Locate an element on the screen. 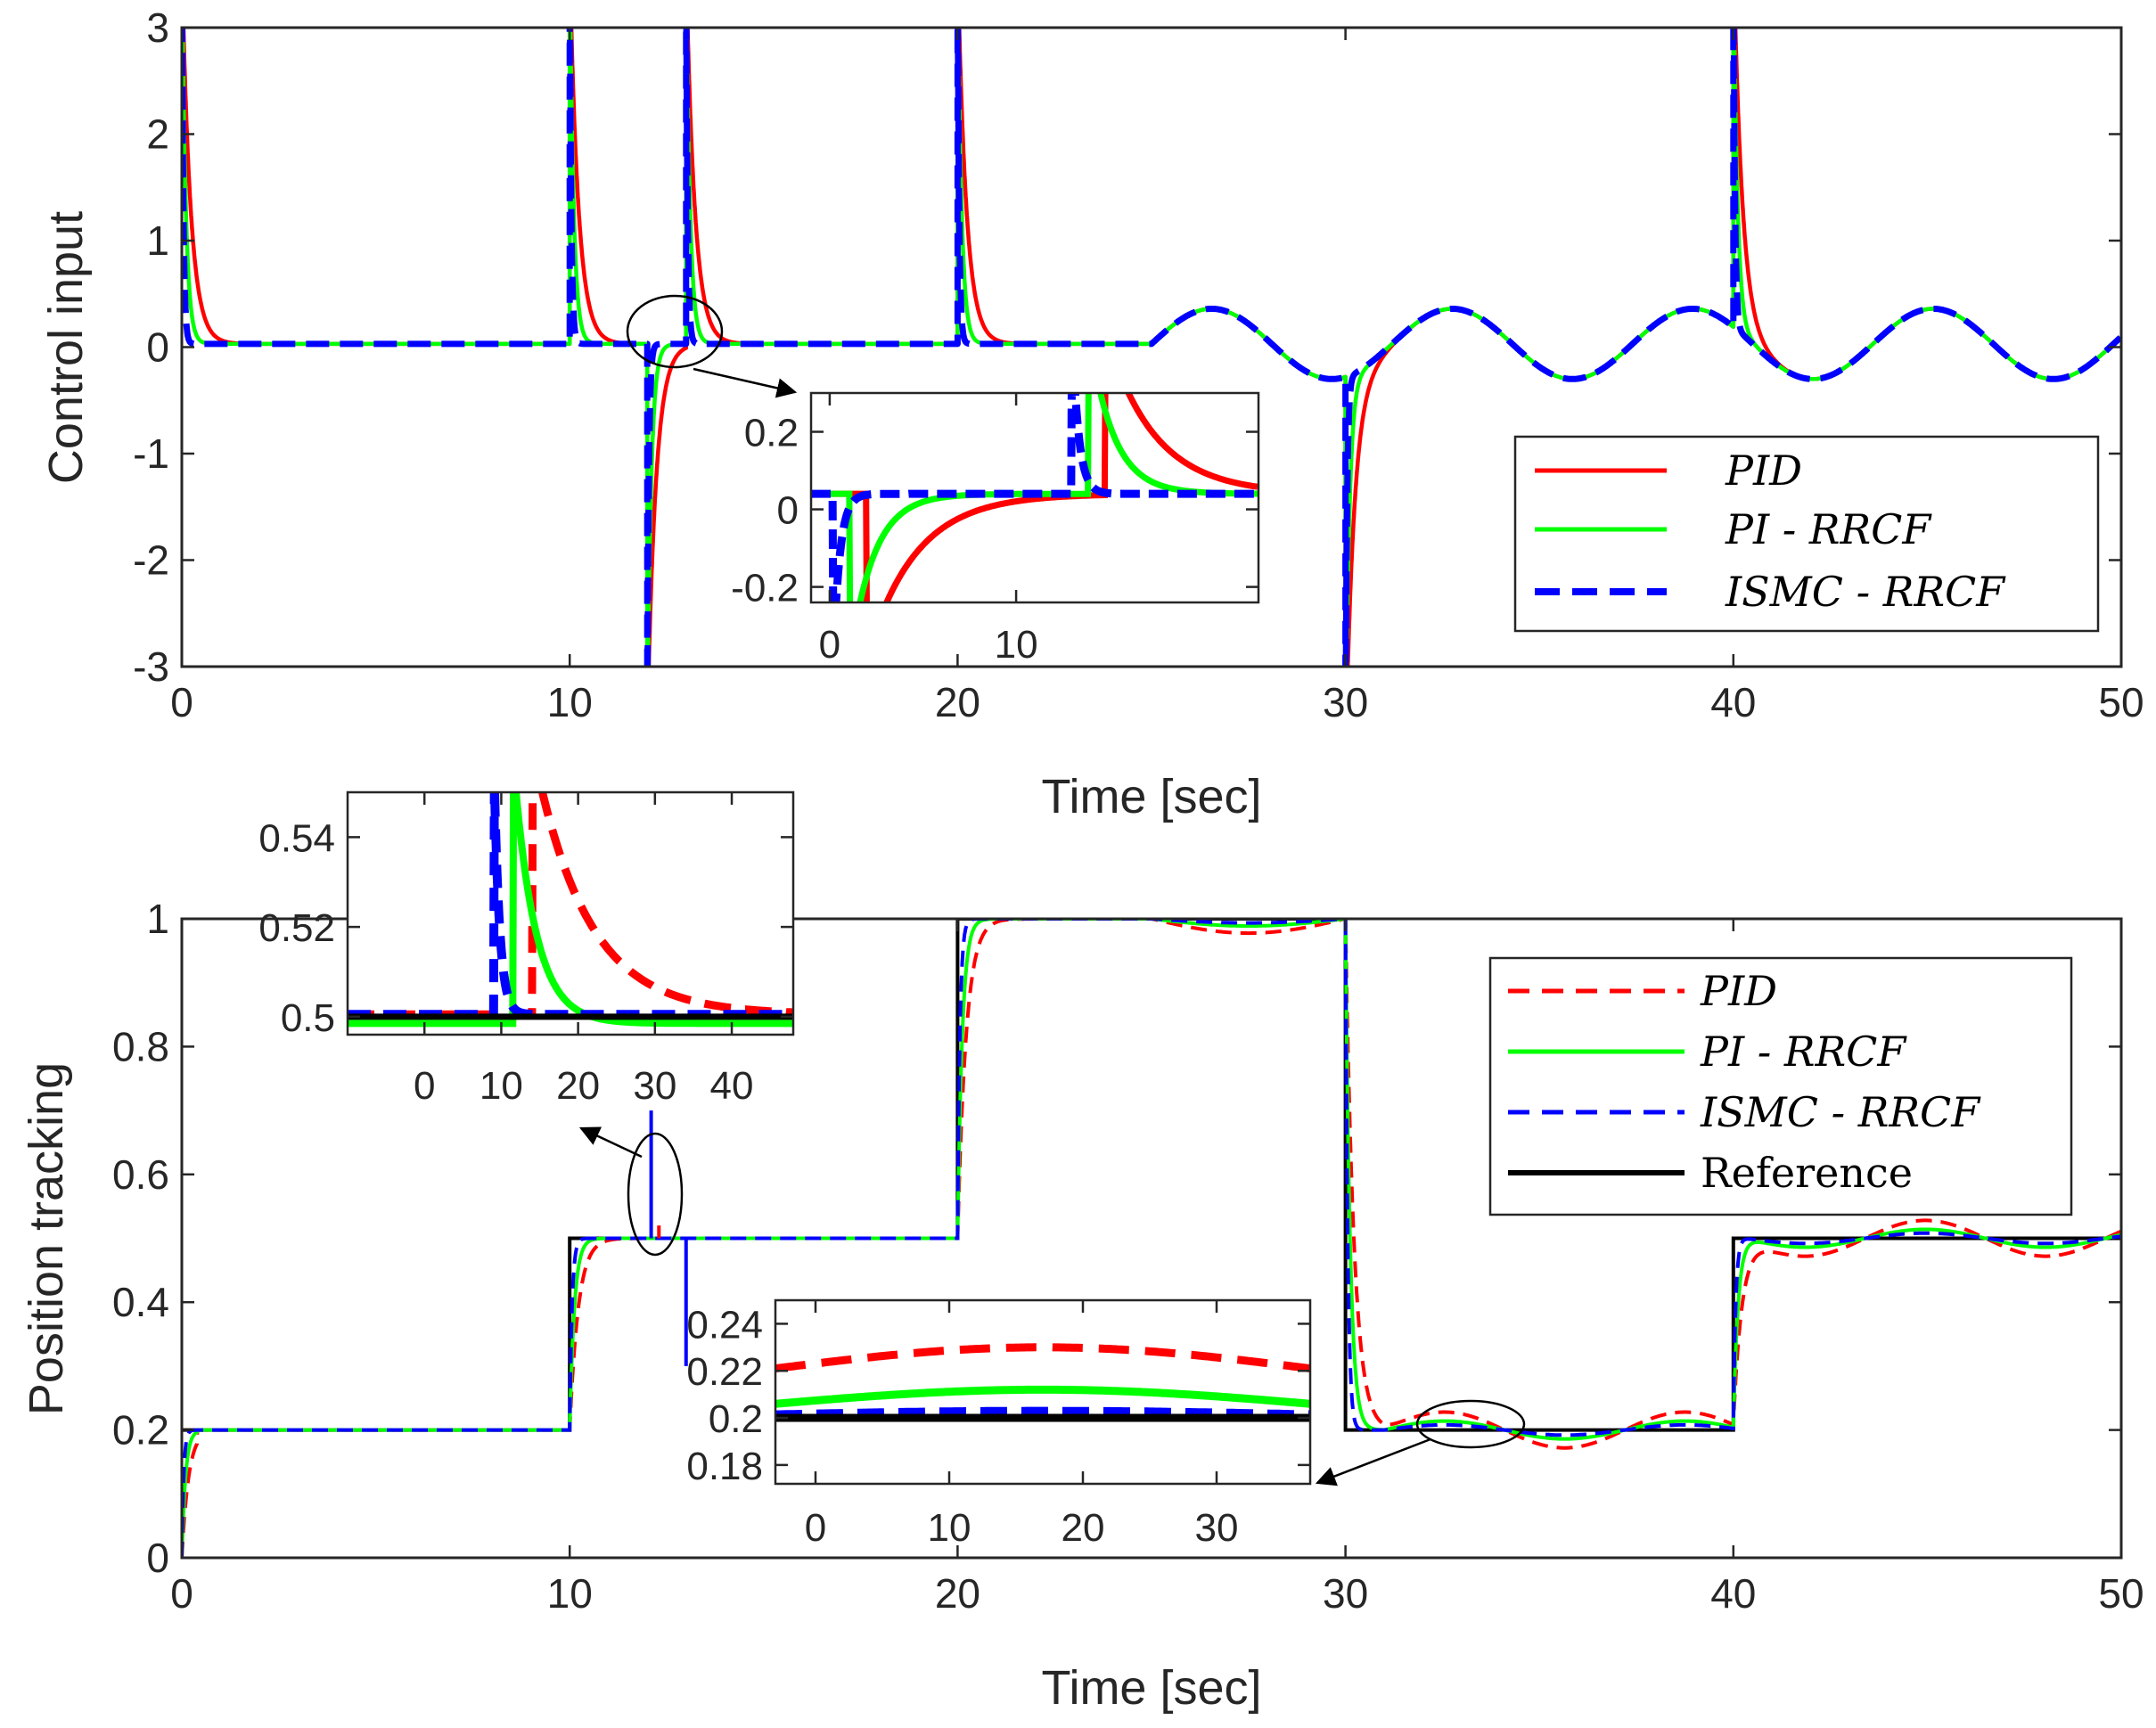 Image resolution: width=2156 pixels, height=1728 pixels. inset-bl-xtick-label: 0 is located at coordinates (425, 1086).